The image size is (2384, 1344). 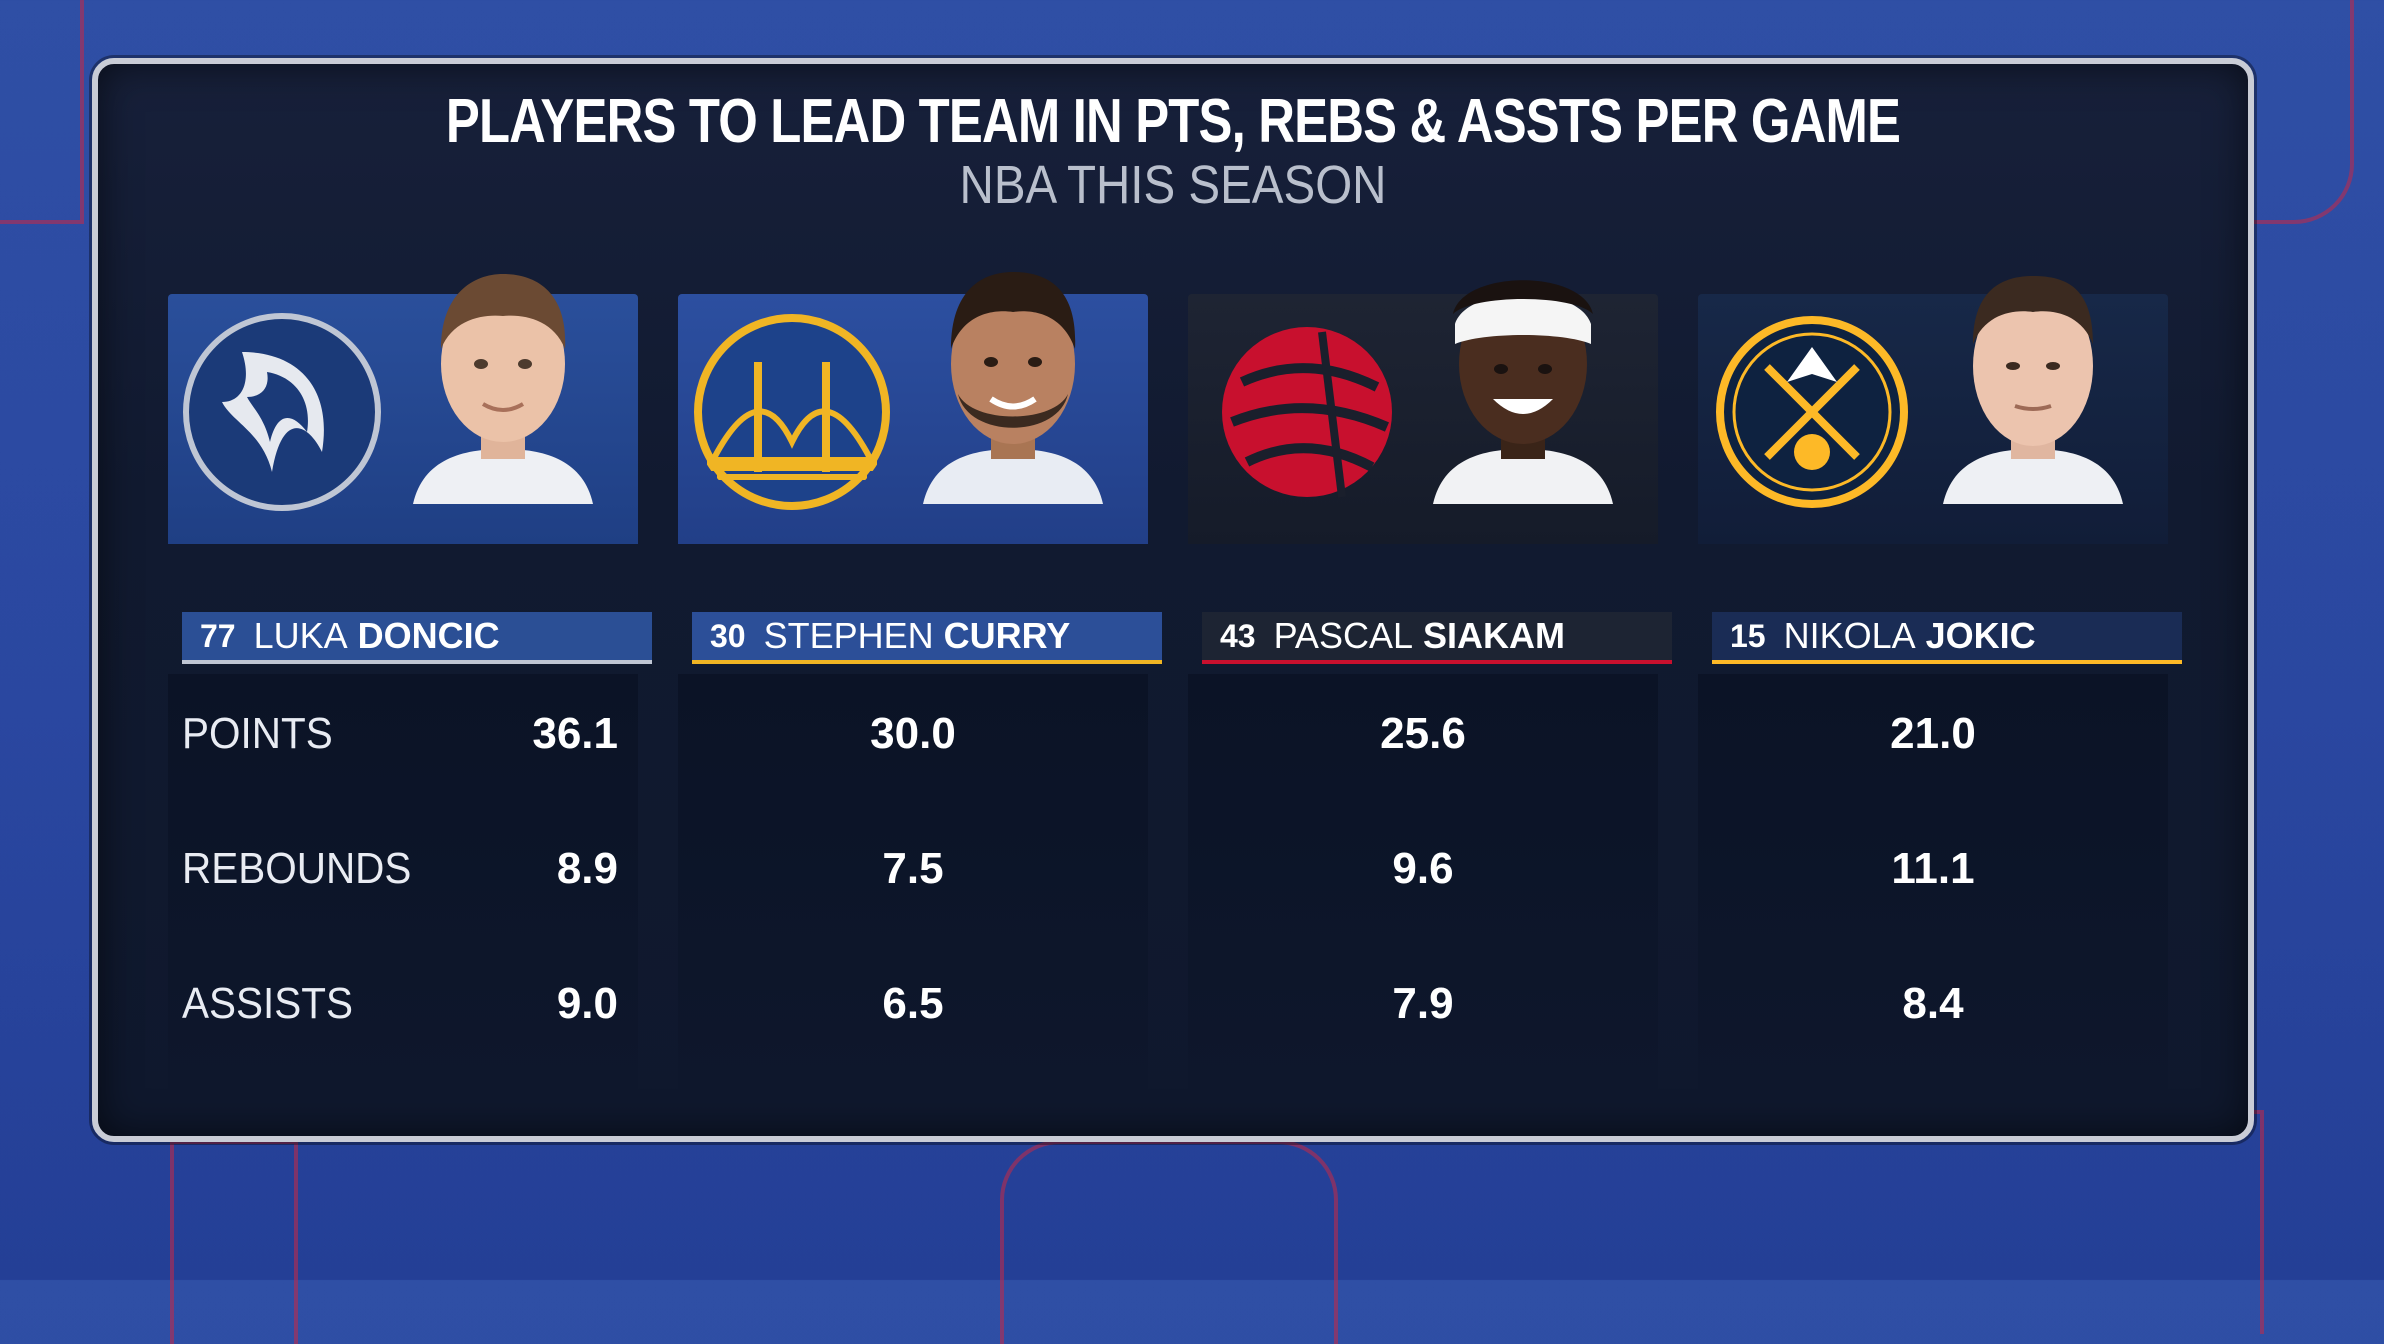 I want to click on stat-row-assists: 6.5, so click(x=913, y=1004).